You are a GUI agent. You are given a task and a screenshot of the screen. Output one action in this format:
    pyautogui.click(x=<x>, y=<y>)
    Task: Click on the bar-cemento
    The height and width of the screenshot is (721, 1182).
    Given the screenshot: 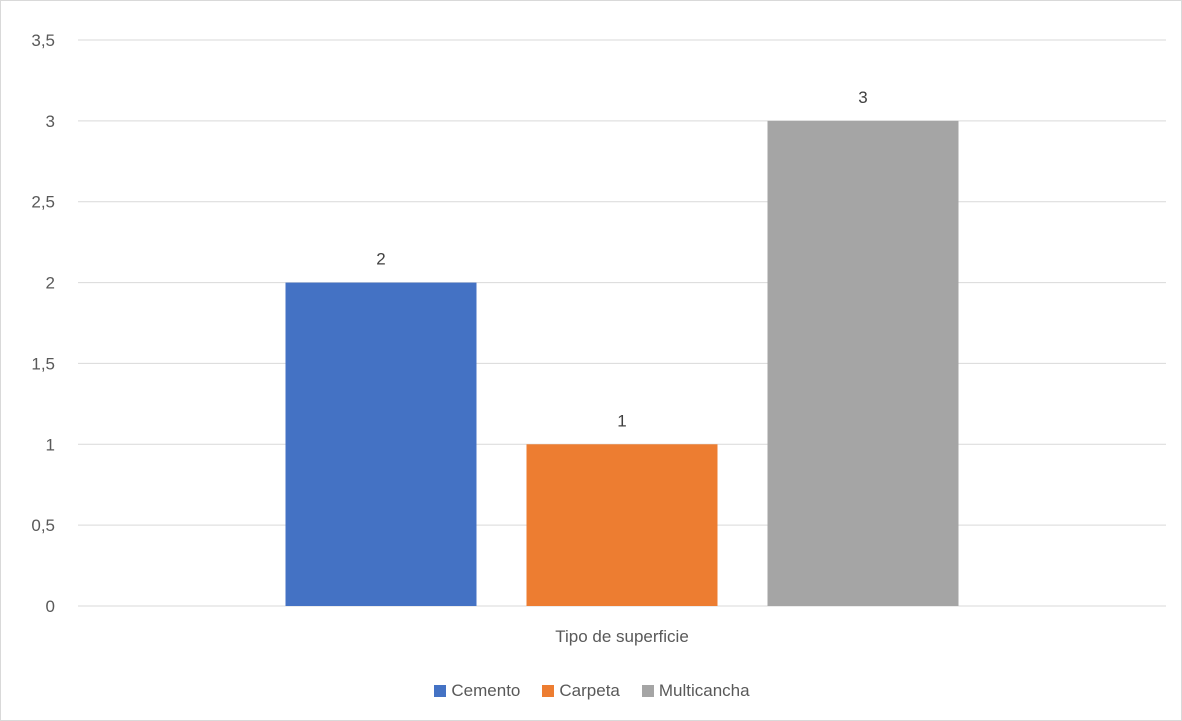 What is the action you would take?
    pyautogui.click(x=381, y=444)
    